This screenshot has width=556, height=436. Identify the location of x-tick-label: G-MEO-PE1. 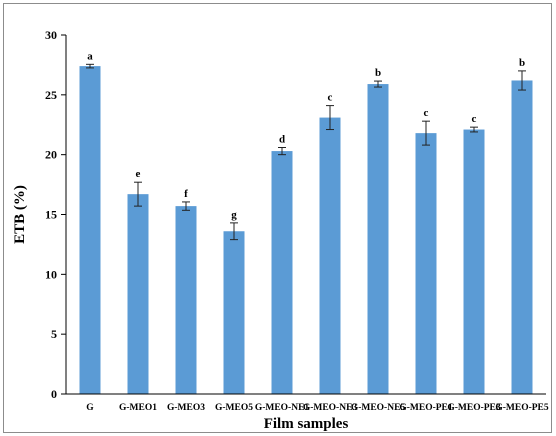
(426, 408).